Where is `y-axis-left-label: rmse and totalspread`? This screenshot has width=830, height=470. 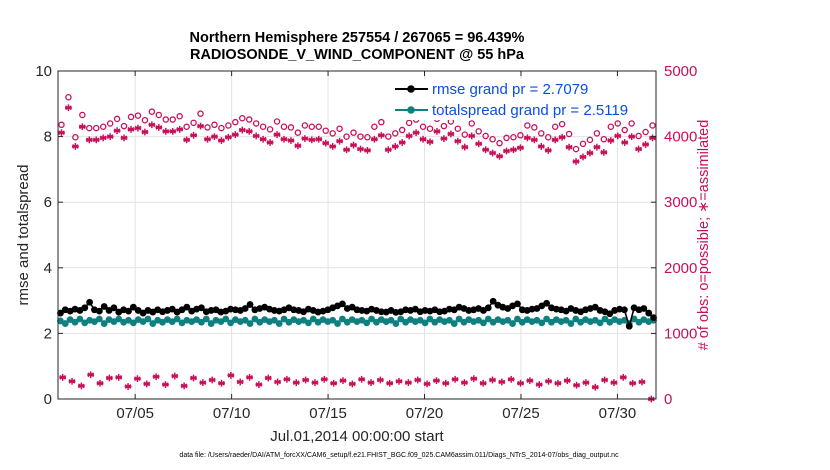
y-axis-left-label: rmse and totalspread is located at coordinates (23, 235).